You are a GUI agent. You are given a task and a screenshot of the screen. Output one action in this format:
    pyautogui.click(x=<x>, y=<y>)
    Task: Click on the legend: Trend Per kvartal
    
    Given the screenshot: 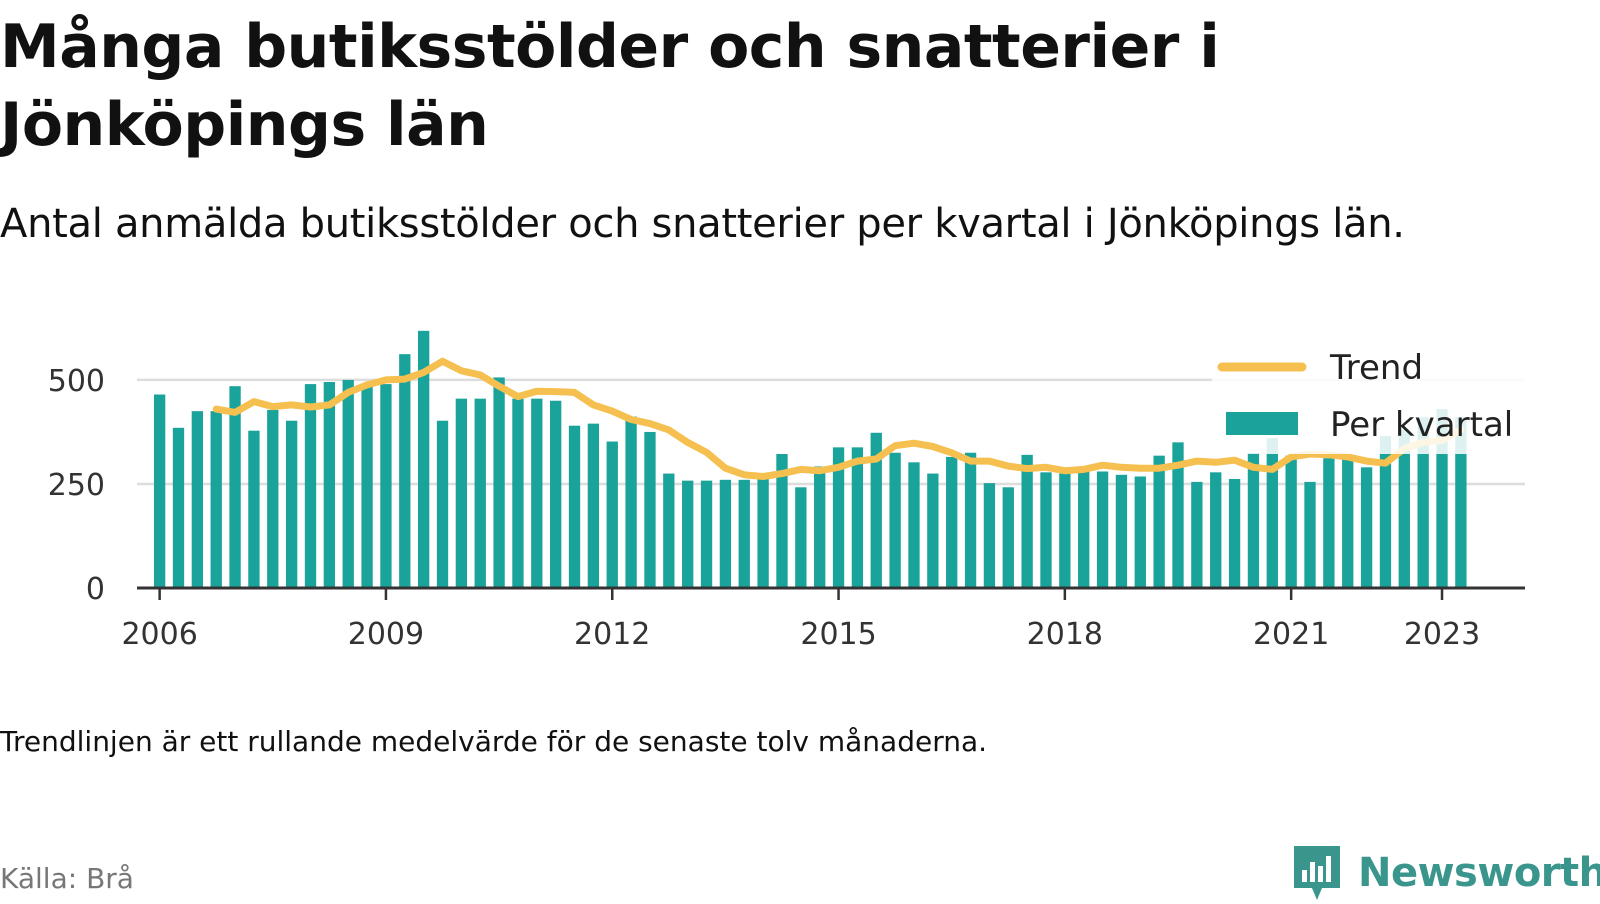 What is the action you would take?
    pyautogui.click(x=1377, y=398)
    